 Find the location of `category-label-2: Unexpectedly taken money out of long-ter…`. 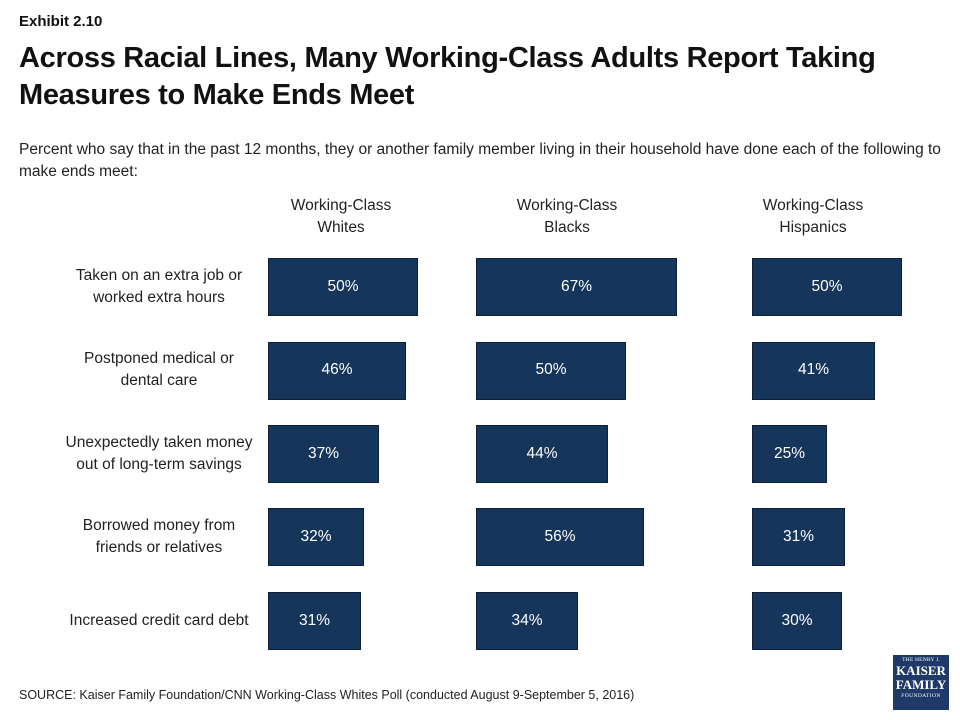

category-label-2: Unexpectedly taken money out of long-ter… is located at coordinates (159, 453).